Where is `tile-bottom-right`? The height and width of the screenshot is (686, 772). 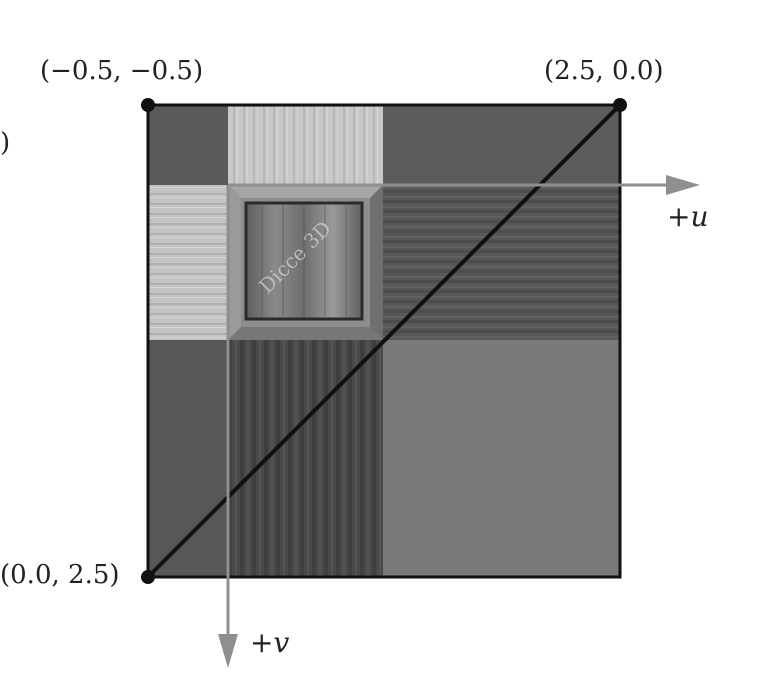 tile-bottom-right is located at coordinates (501, 458).